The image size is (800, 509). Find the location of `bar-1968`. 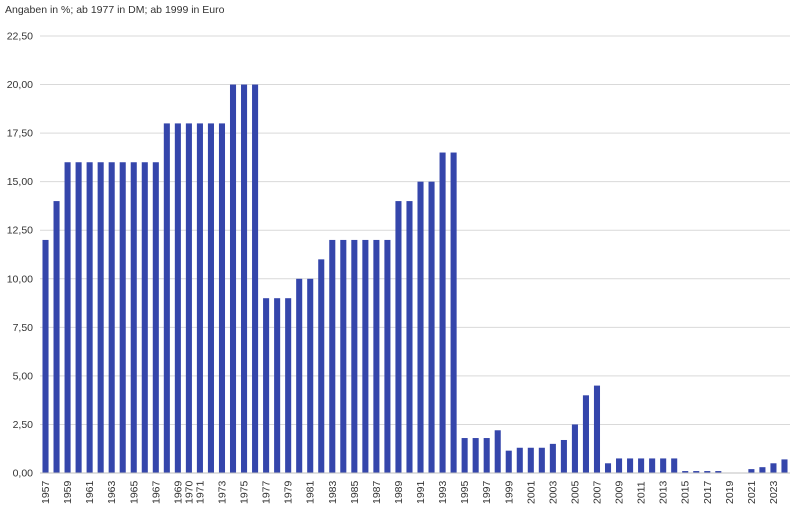

bar-1968 is located at coordinates (166, 298).